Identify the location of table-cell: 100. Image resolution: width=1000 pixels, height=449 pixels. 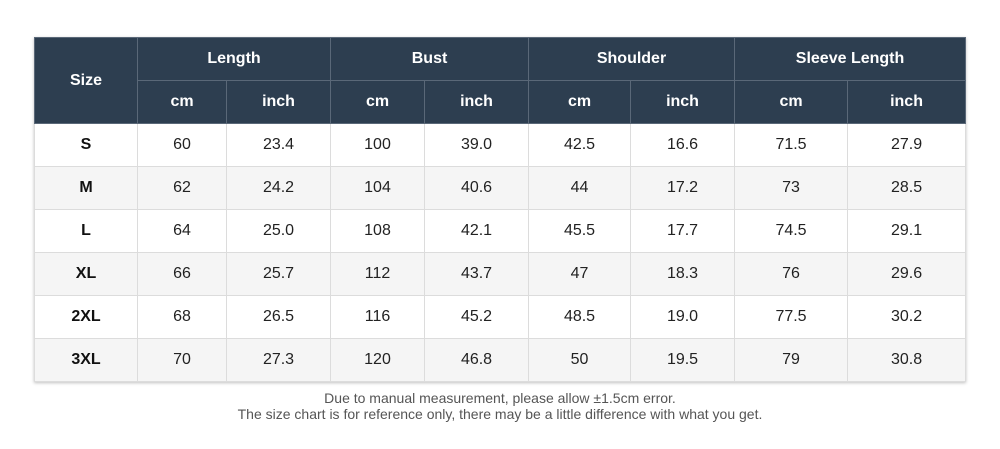
(378, 145).